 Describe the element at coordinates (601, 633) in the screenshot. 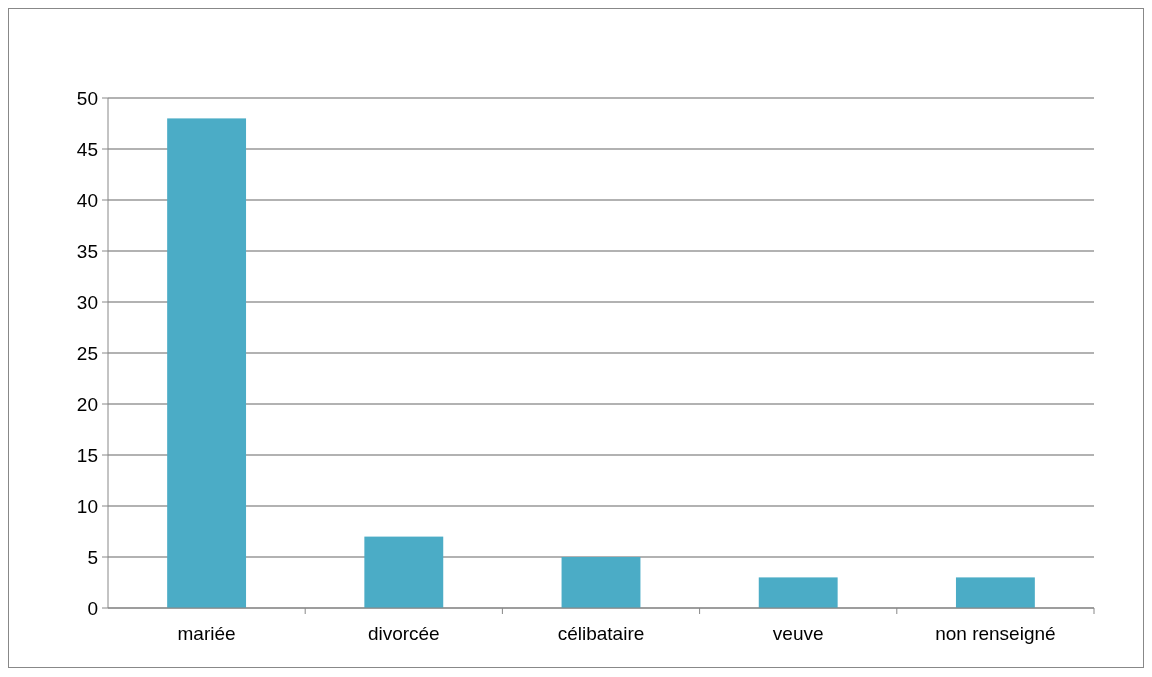

I see `x-tick-label: célibataire` at that location.